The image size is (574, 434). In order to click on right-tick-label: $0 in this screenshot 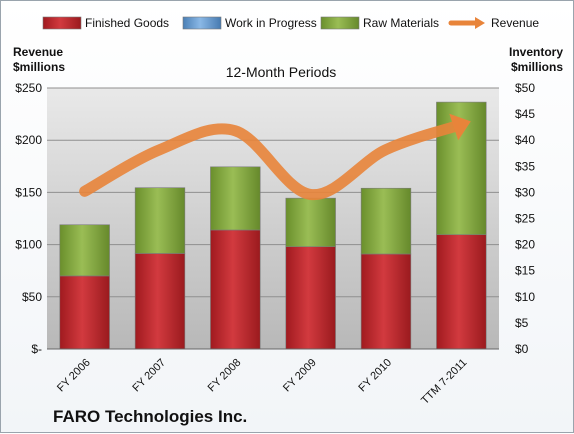, I will do `click(522, 349)`.